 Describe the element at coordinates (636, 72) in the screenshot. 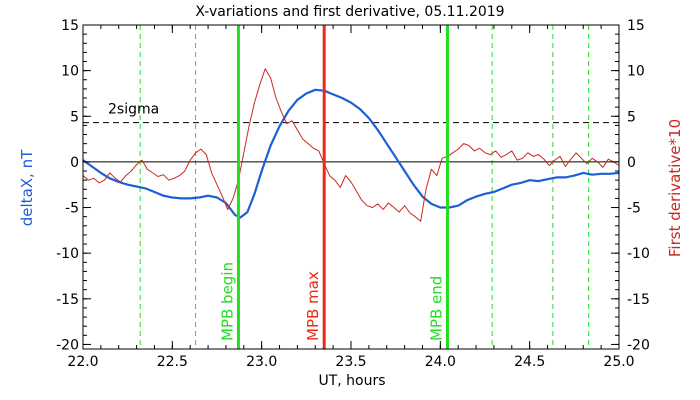

I see `y-tick-label-right-1: 10` at that location.